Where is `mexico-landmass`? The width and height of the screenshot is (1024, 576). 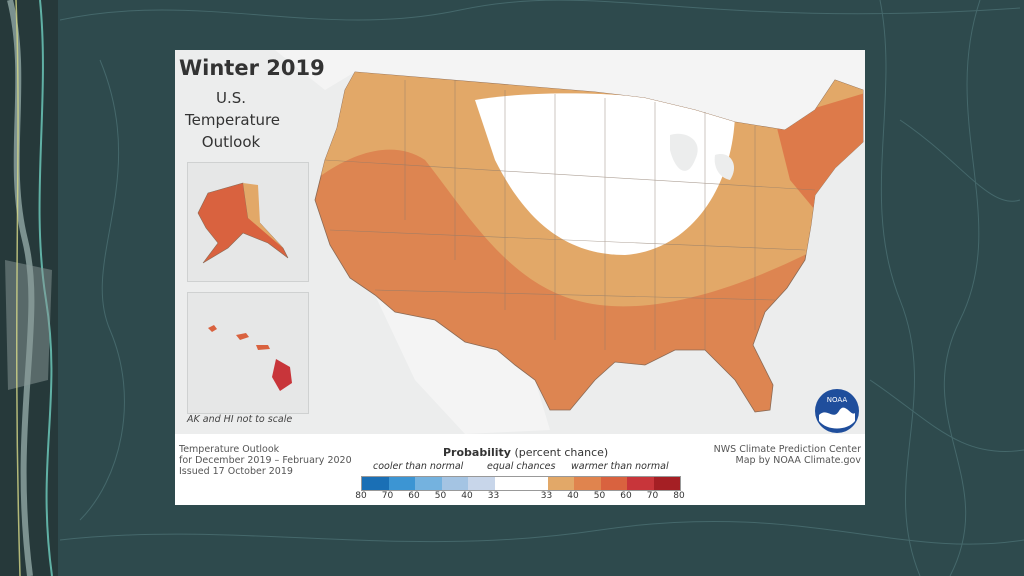
mexico-landmass is located at coordinates (462, 364).